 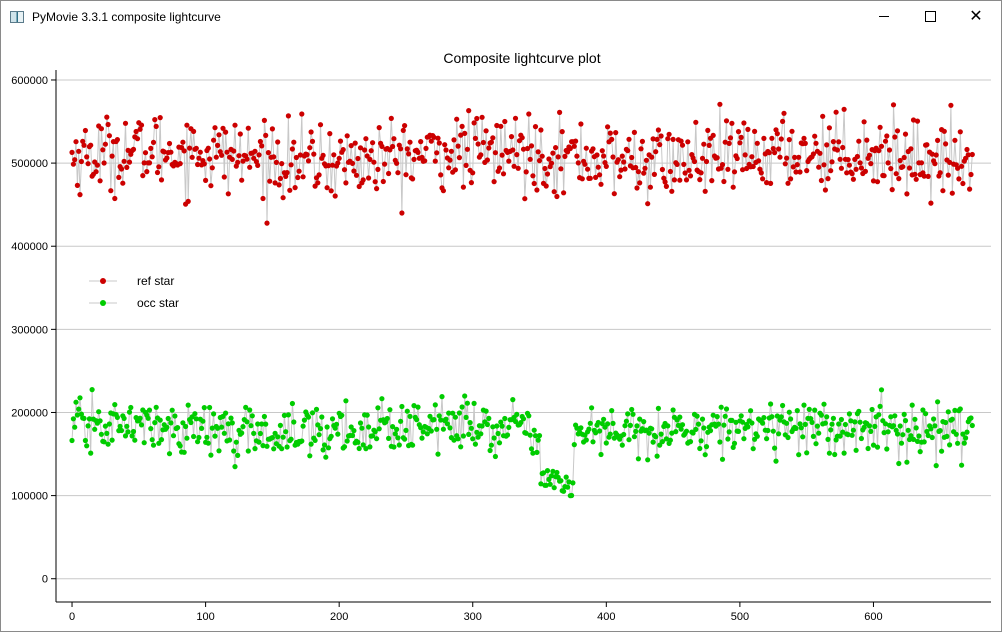 What do you see at coordinates (134, 292) in the screenshot?
I see `legend: ref star occ star` at bounding box center [134, 292].